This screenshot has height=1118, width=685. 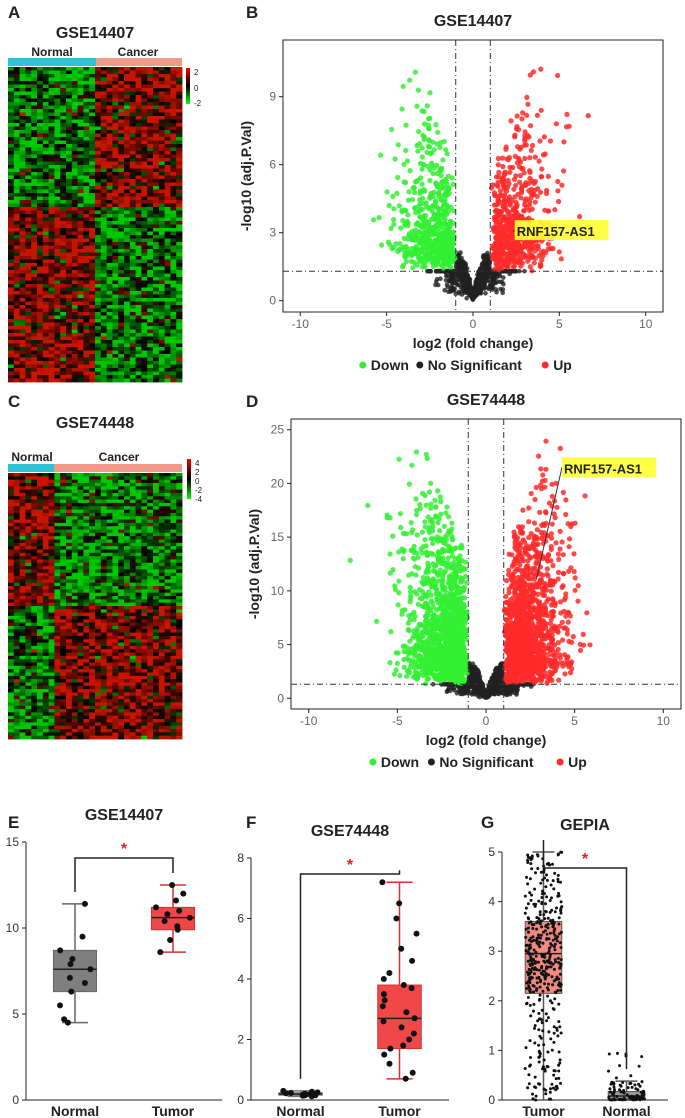 What do you see at coordinates (278, 483) in the screenshot?
I see `volcD-ytick-label: 20` at bounding box center [278, 483].